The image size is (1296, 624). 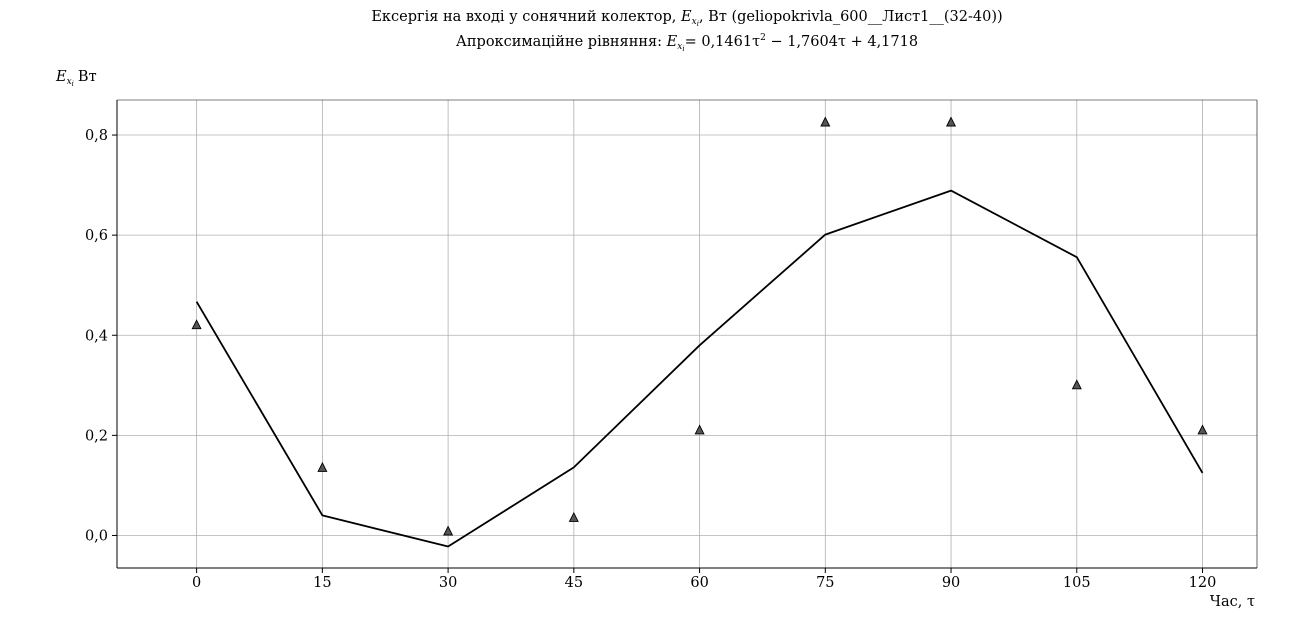 I want to click on x-tick-label: 105, so click(x=1077, y=583).